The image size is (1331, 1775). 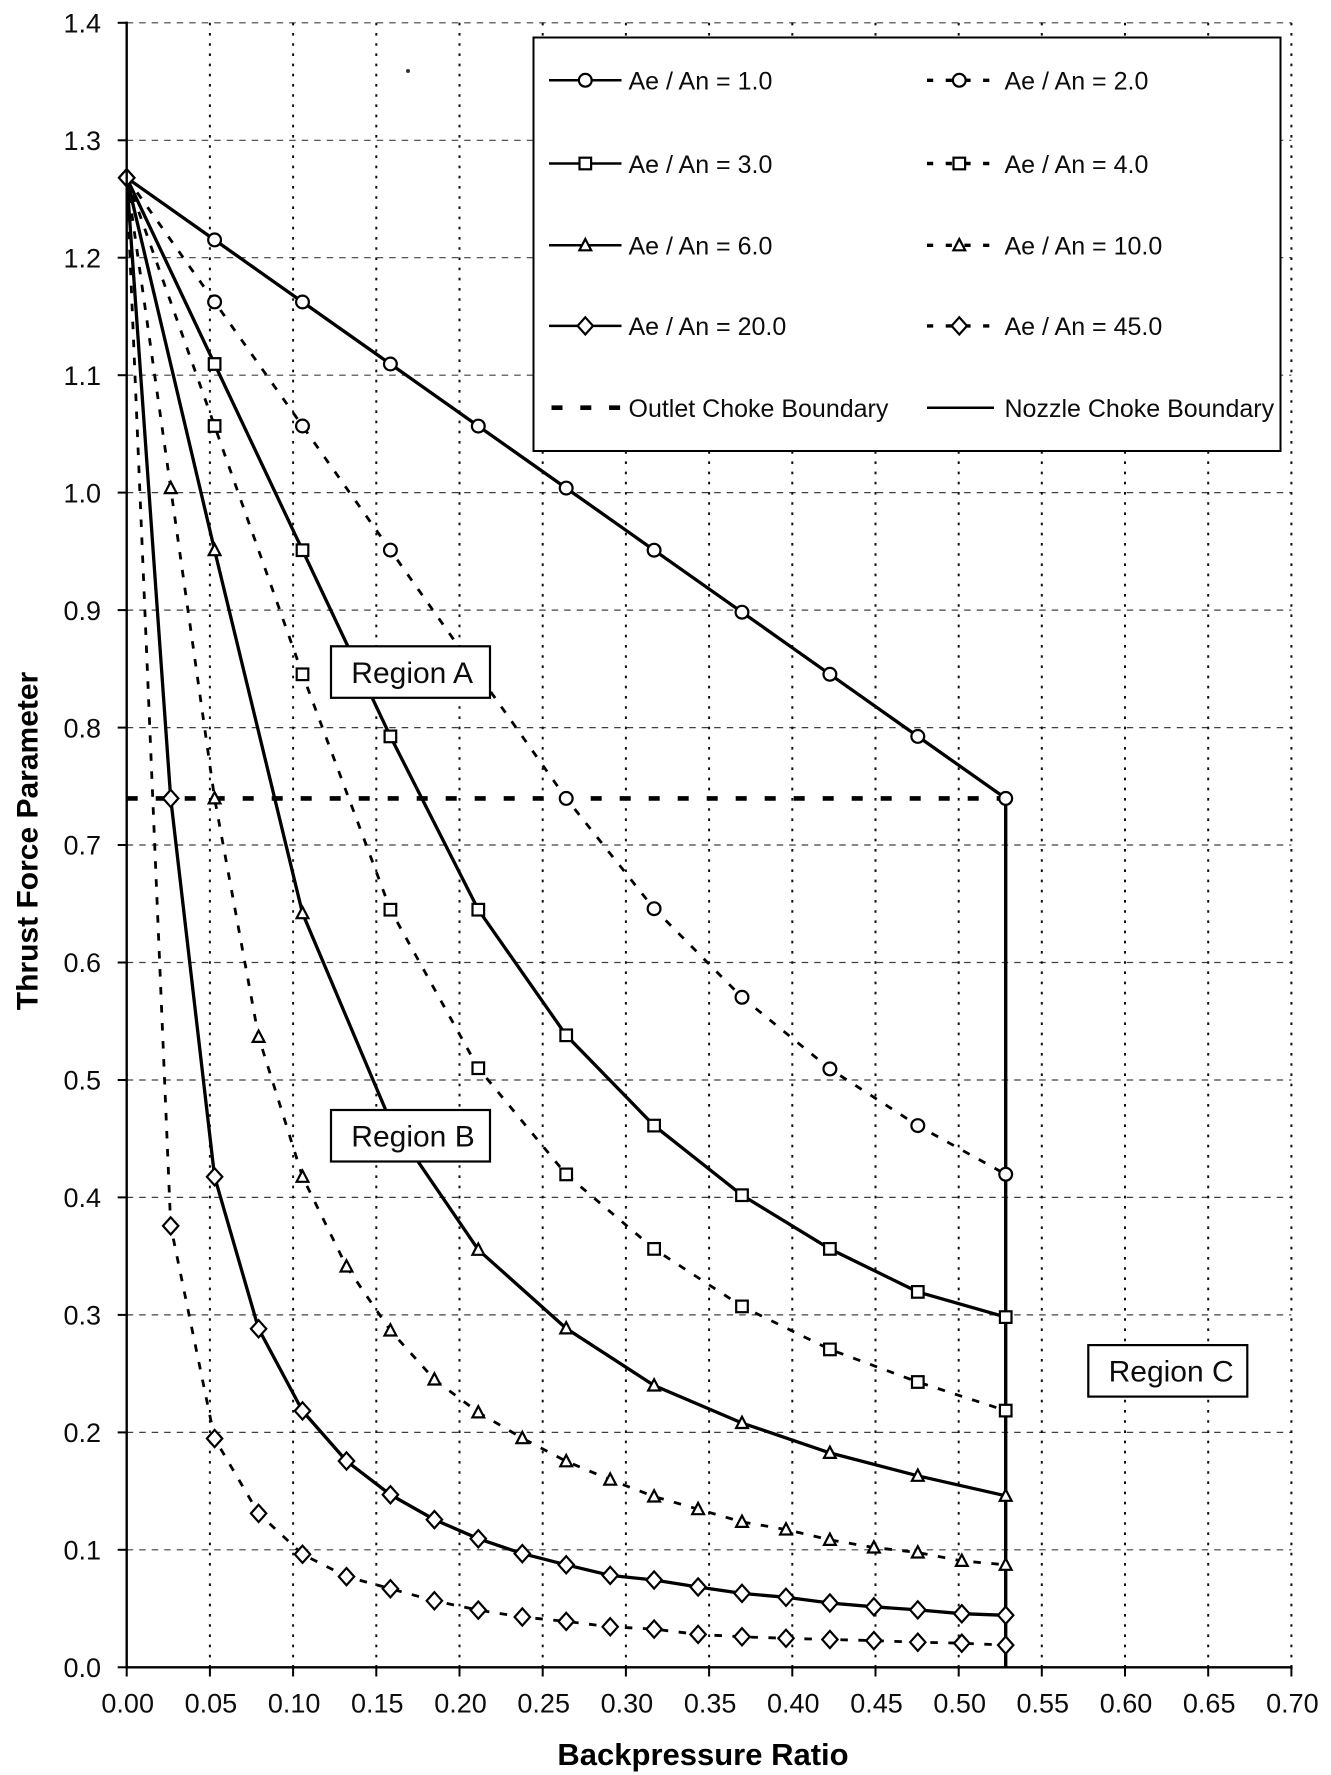 What do you see at coordinates (460, 1704) in the screenshot?
I see `svg-text: 0.20` at bounding box center [460, 1704].